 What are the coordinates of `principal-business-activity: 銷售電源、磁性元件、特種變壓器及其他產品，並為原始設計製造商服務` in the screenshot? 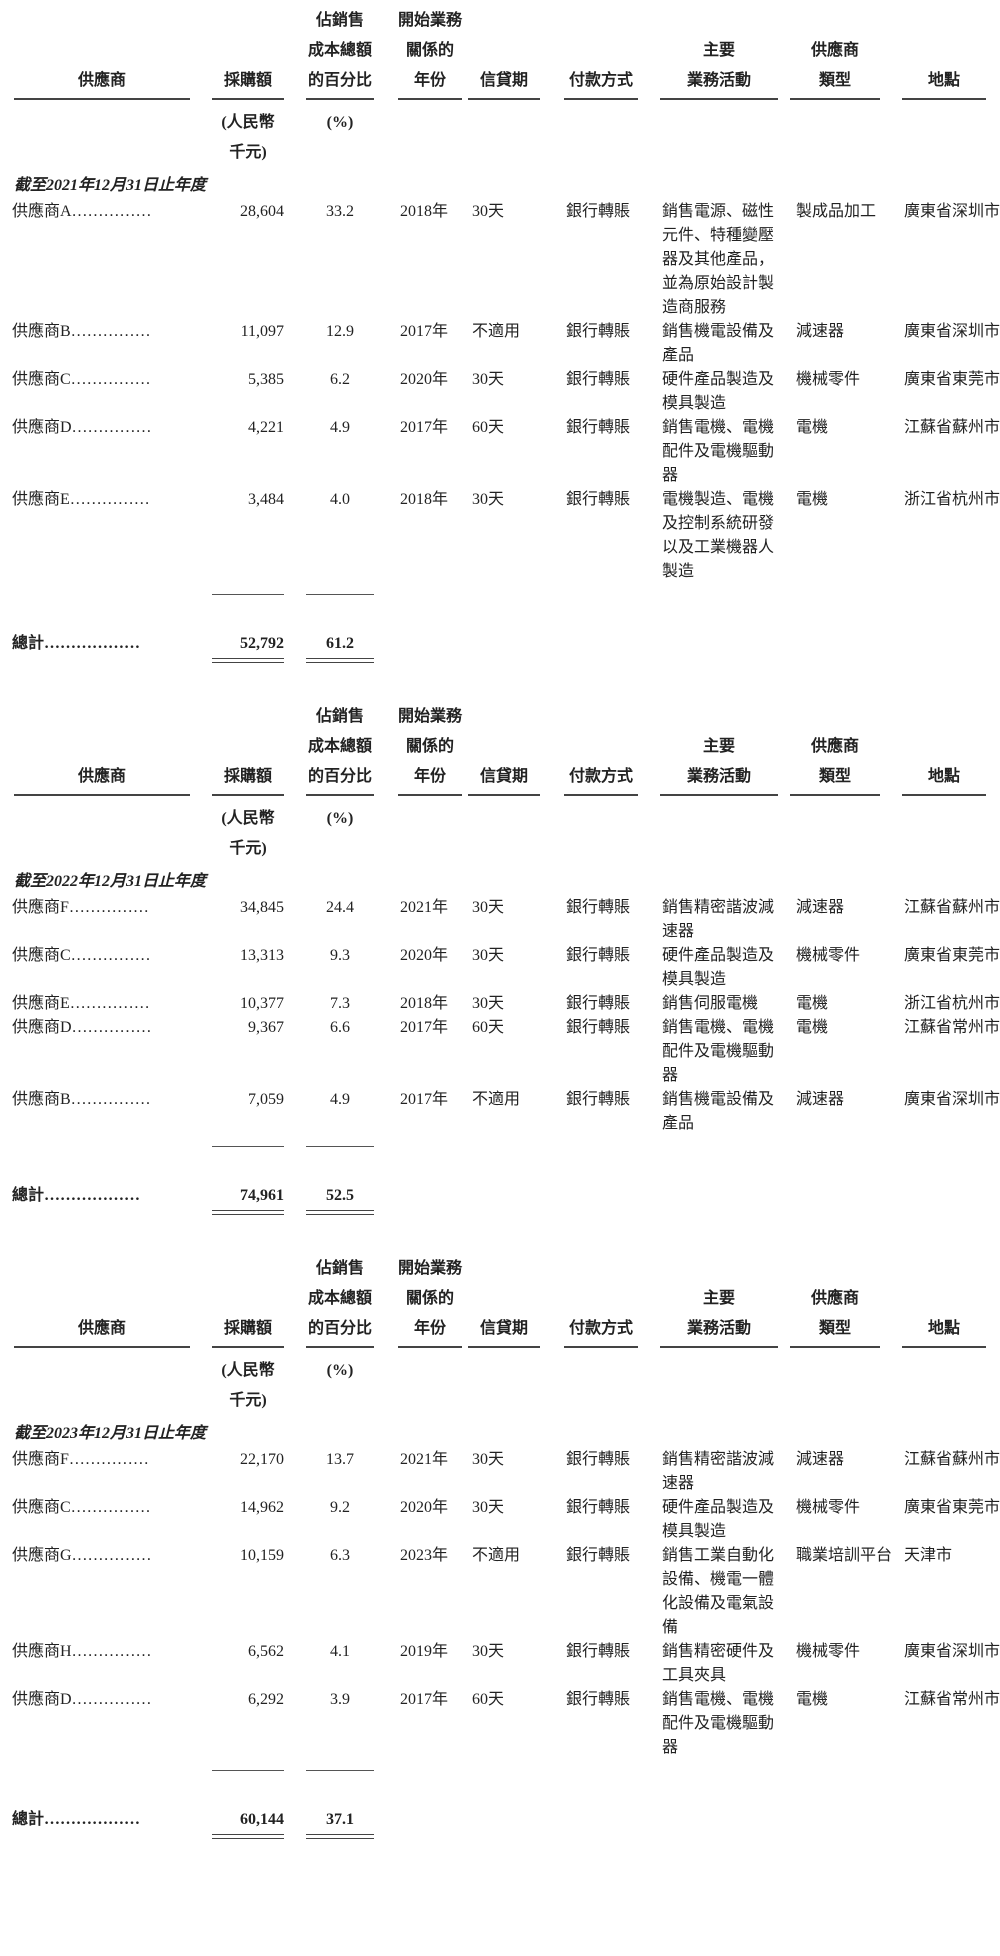 It's located at (718, 259).